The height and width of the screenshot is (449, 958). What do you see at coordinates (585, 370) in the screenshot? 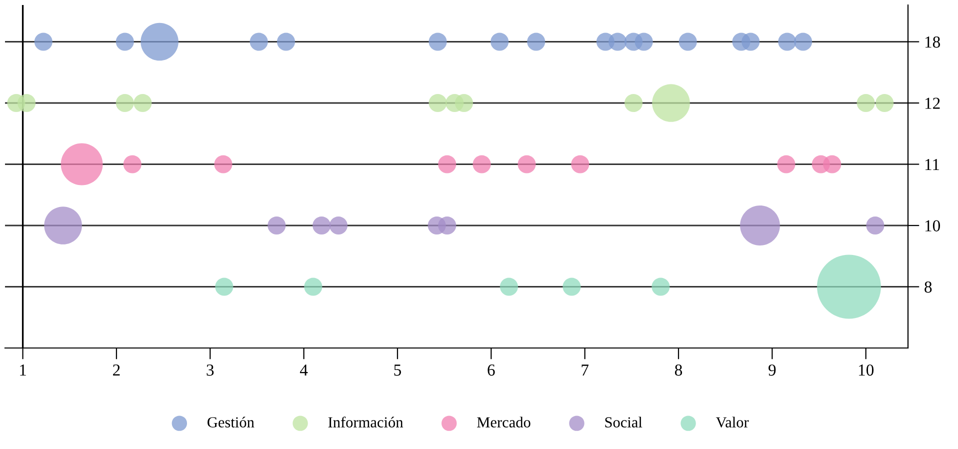
I see `x-tick-label: 7` at bounding box center [585, 370].